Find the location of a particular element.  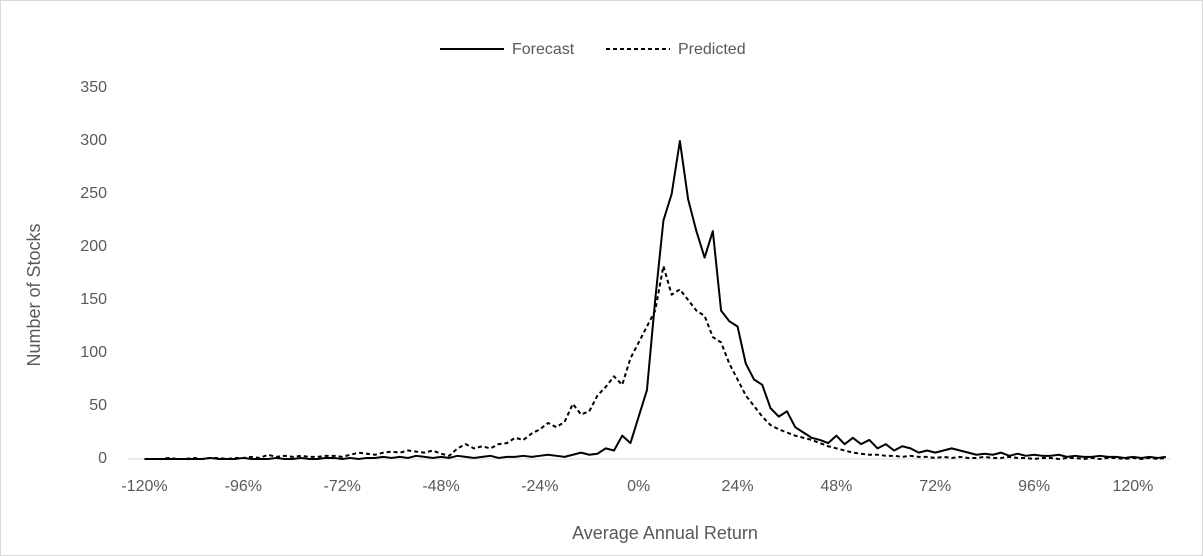

y-tick-label: 150 is located at coordinates (93, 299).